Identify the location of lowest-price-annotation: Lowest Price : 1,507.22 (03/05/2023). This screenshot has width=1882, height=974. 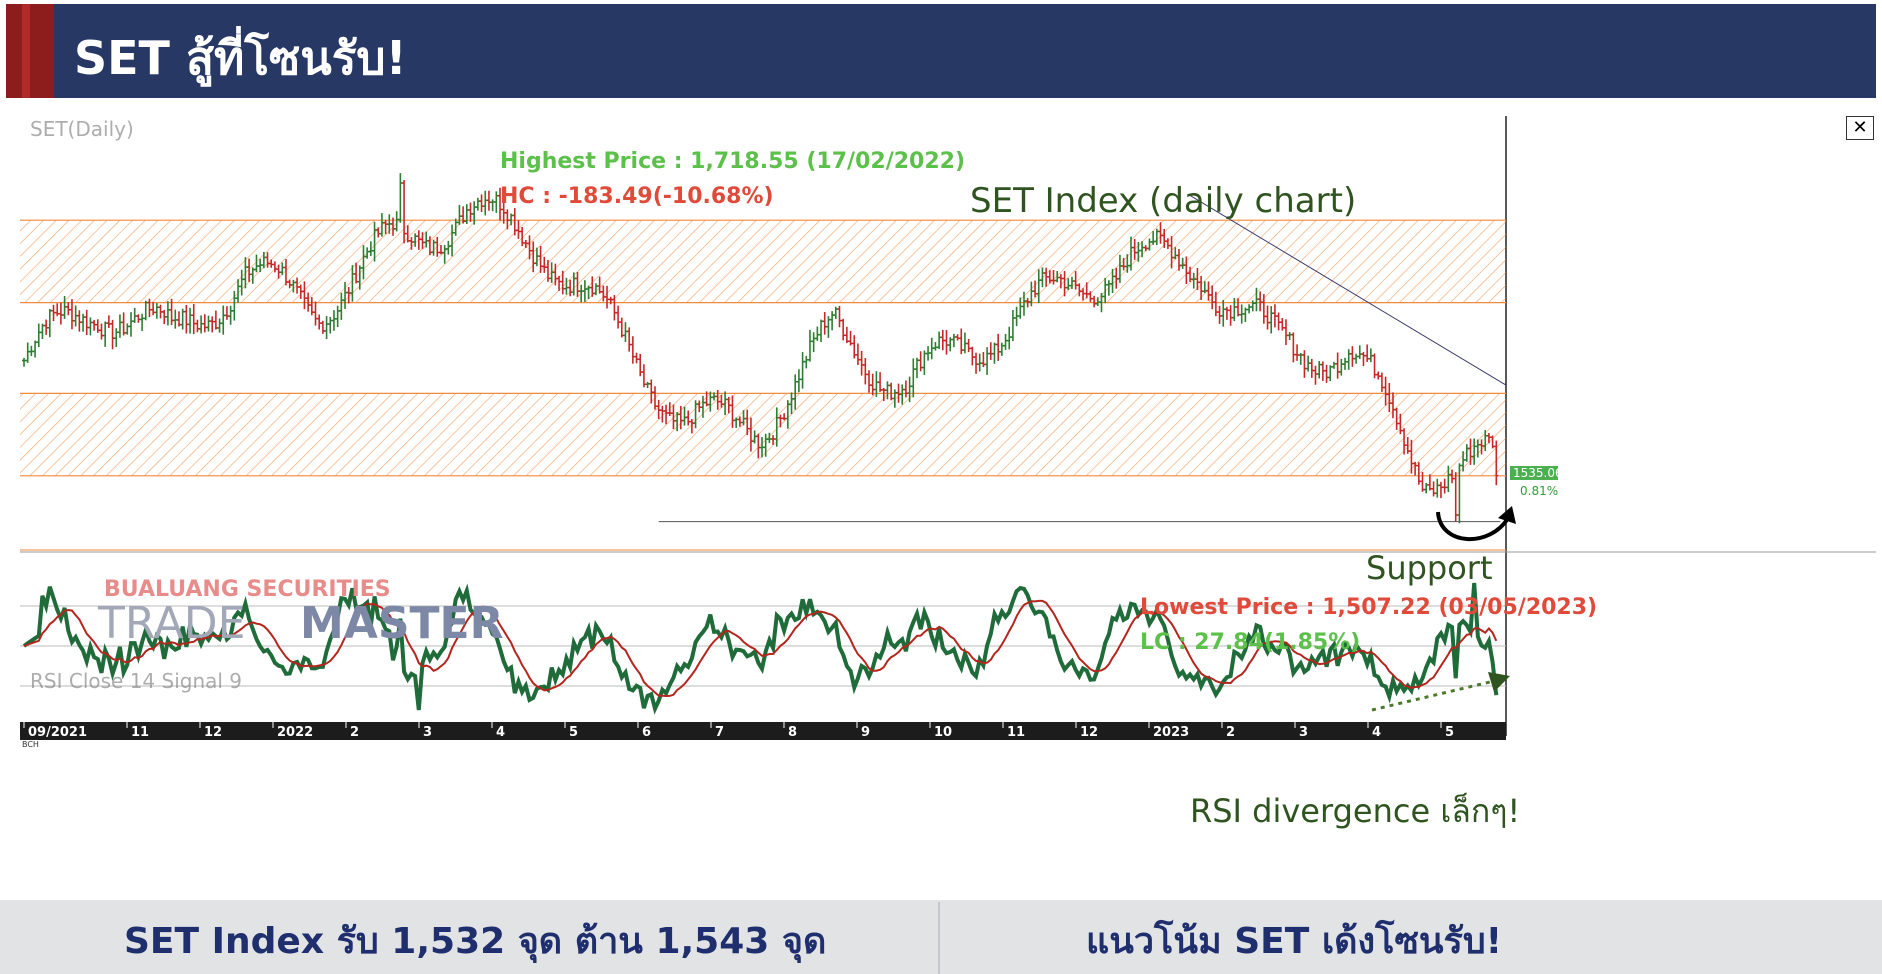
(1368, 607).